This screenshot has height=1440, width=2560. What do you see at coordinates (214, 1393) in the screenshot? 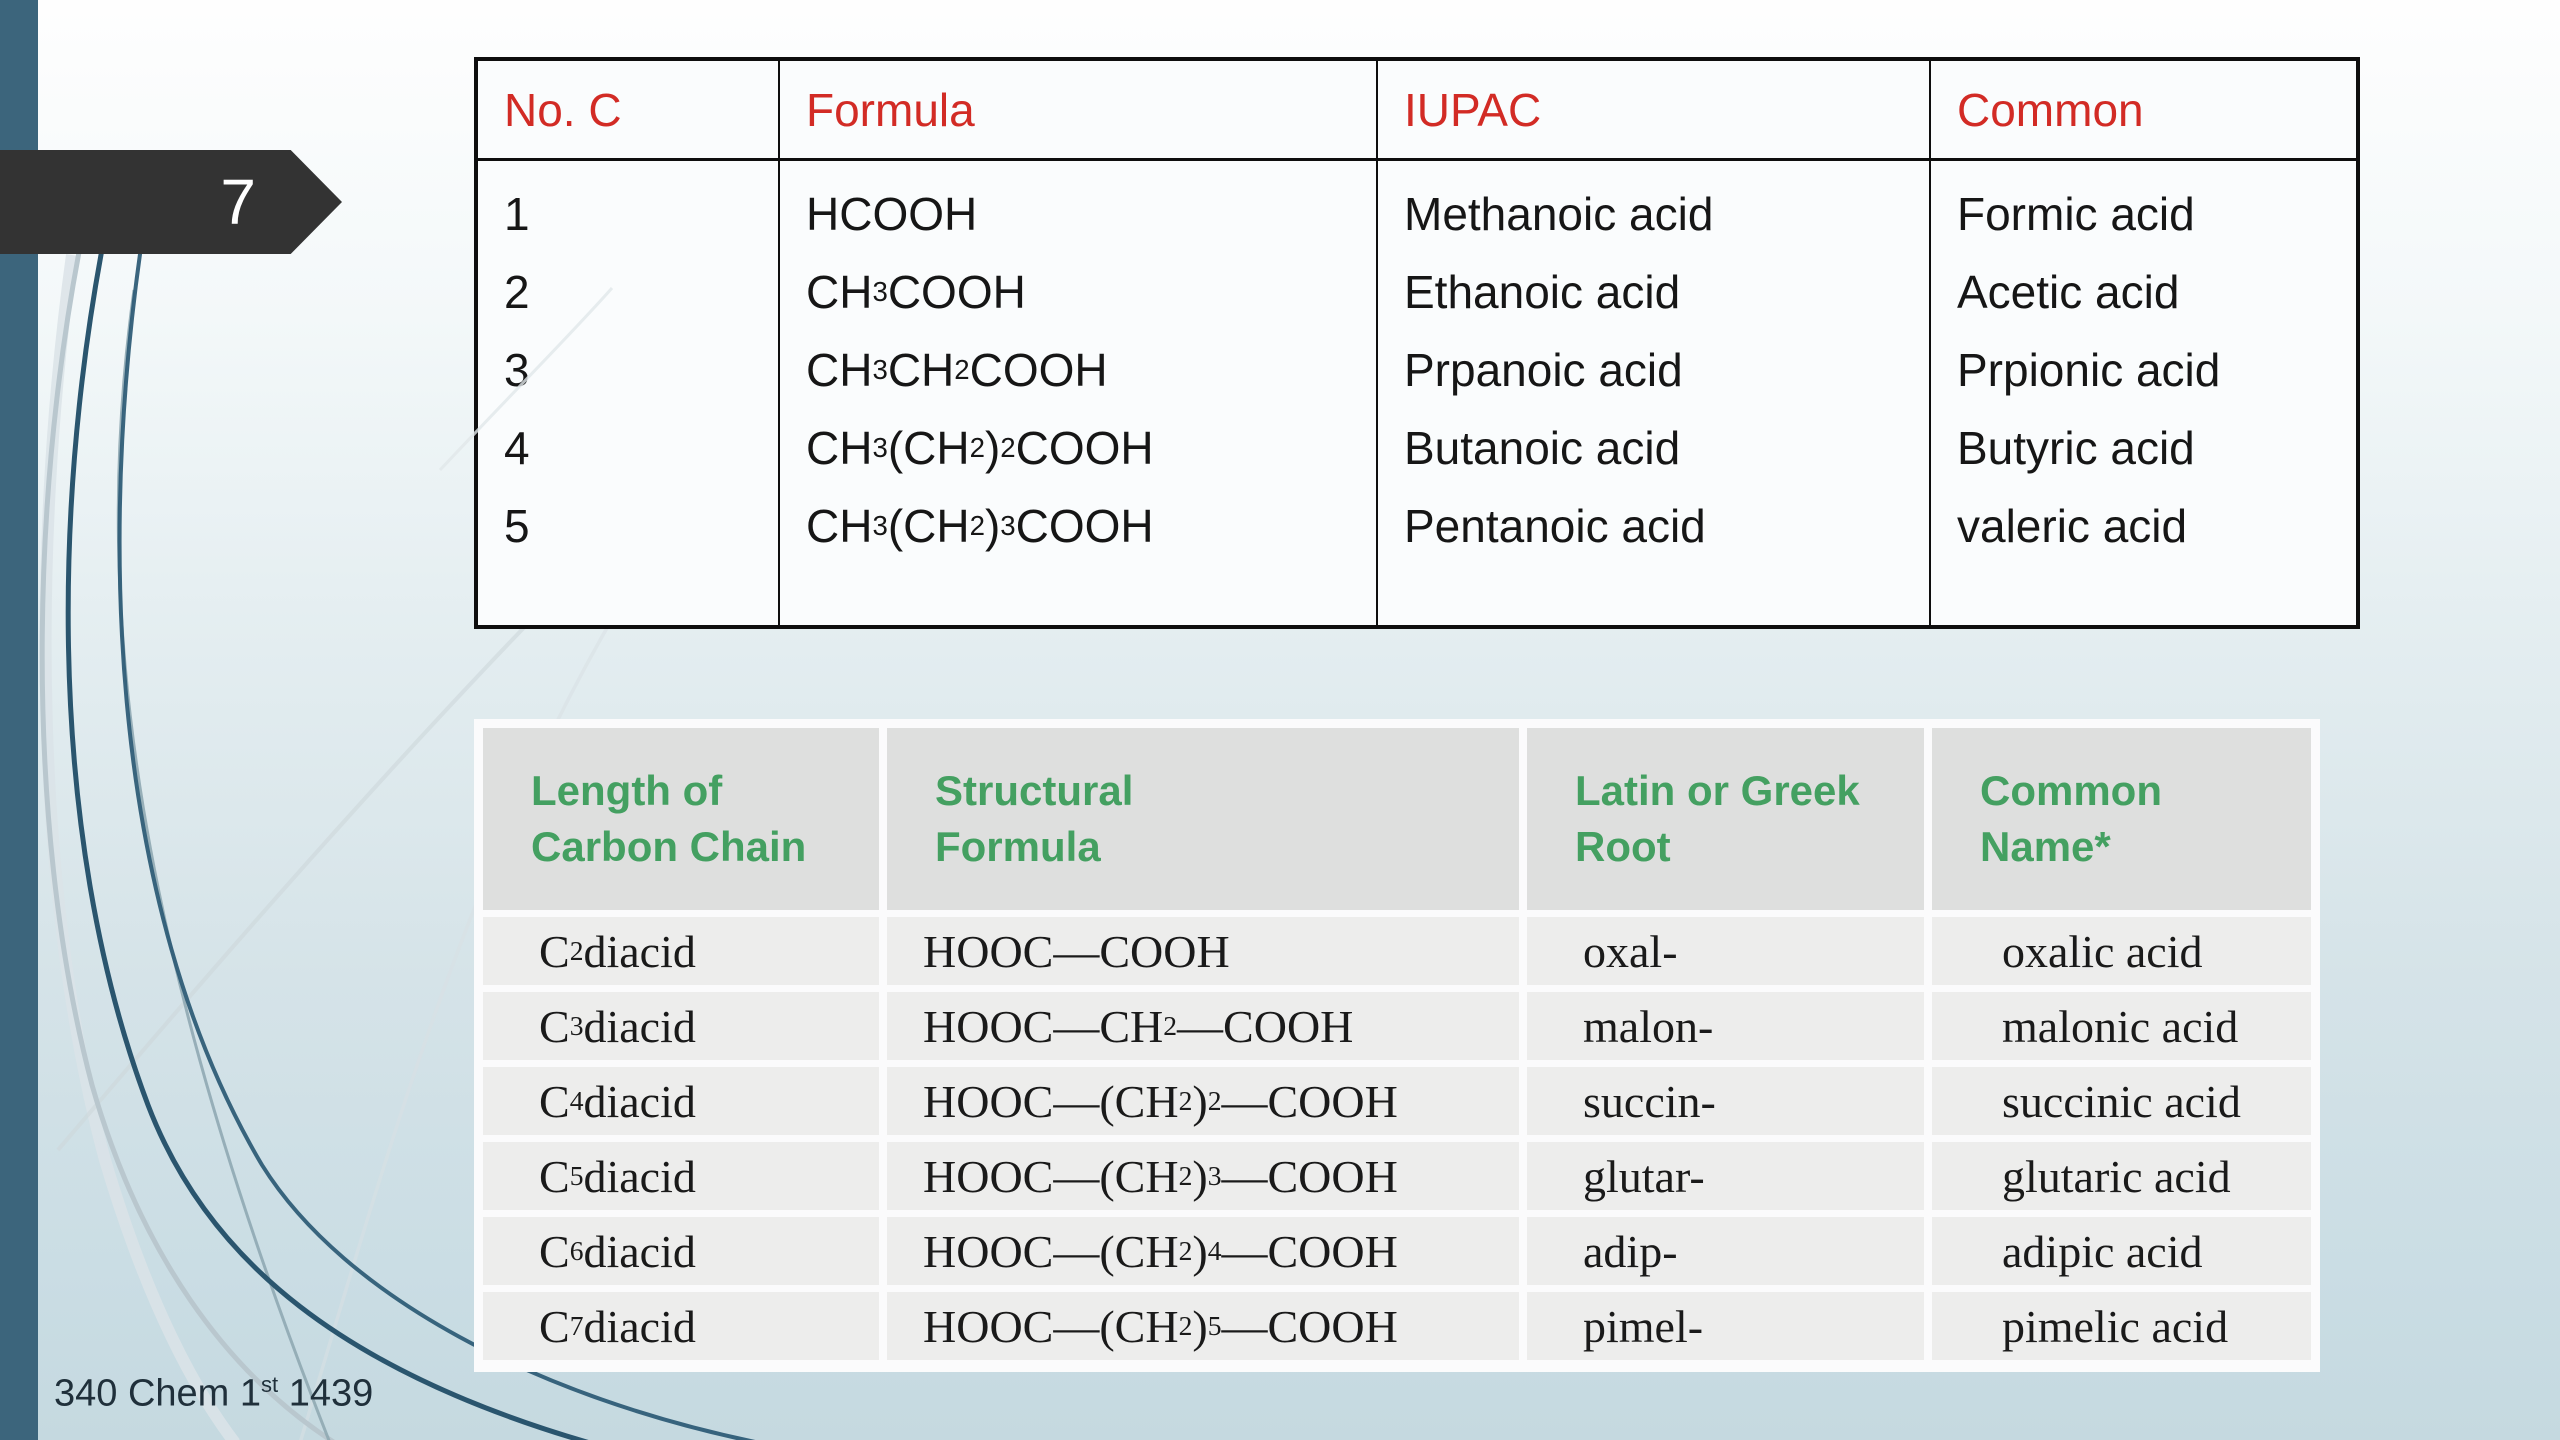
I see `footer-text: 340 Chem 1st 1439` at bounding box center [214, 1393].